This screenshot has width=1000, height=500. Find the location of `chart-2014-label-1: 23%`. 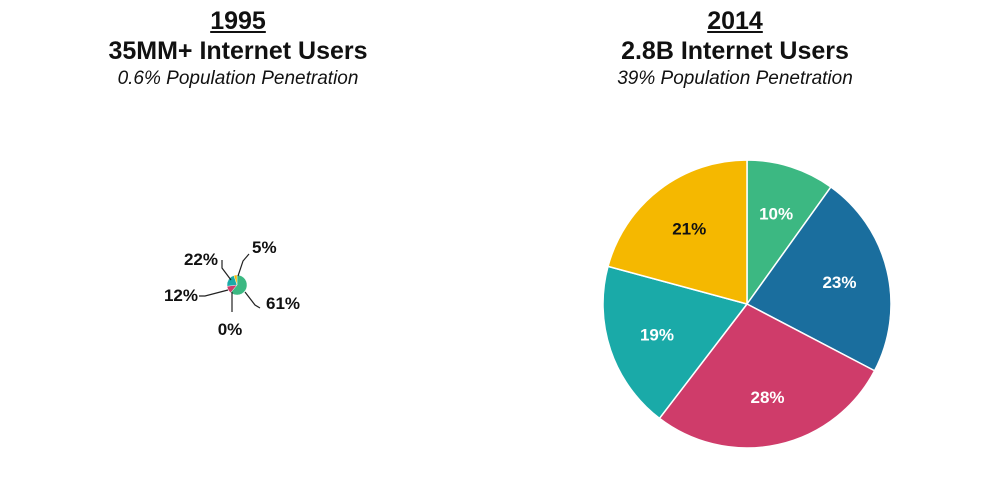

chart-2014-label-1: 23% is located at coordinates (839, 282).